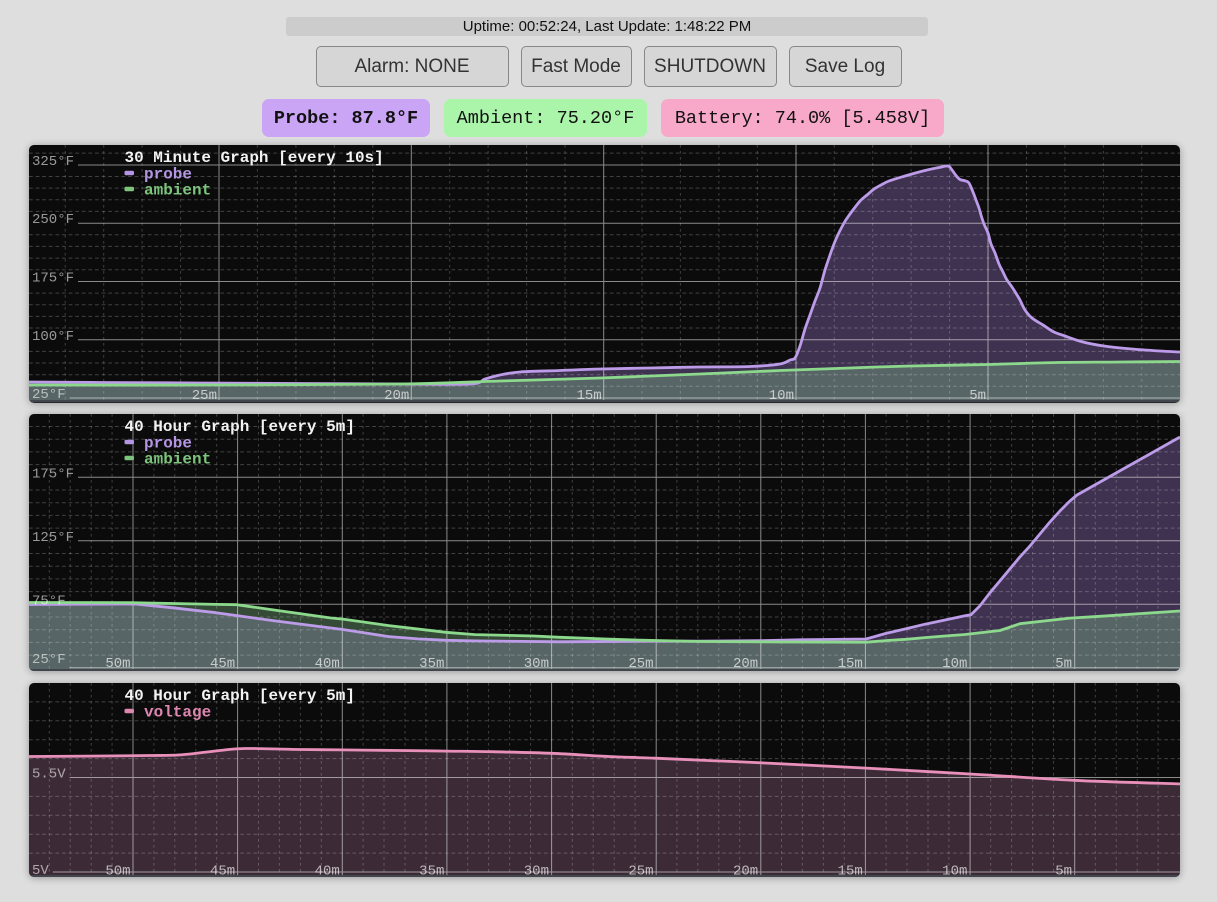 The width and height of the screenshot is (1217, 902). Describe the element at coordinates (53, 337) in the screenshot. I see `svg-text: 100°F` at that location.